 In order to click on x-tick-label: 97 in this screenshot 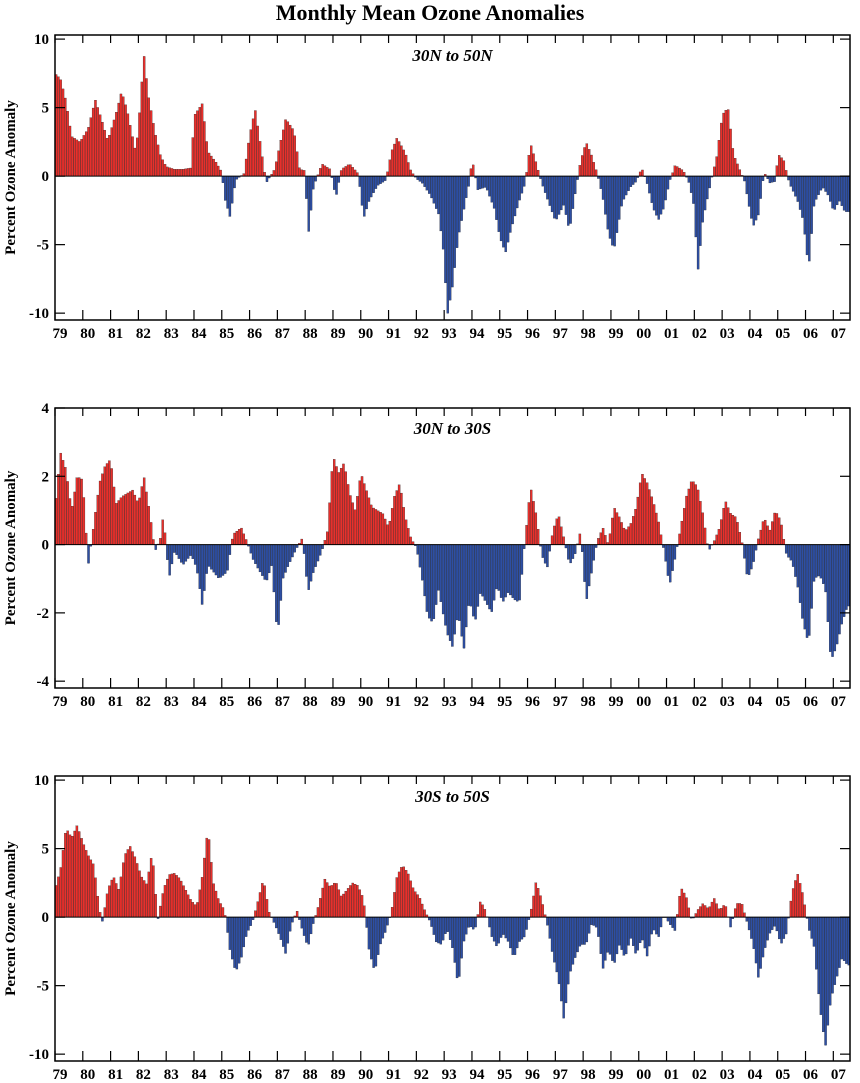, I will do `click(561, 1075)`.